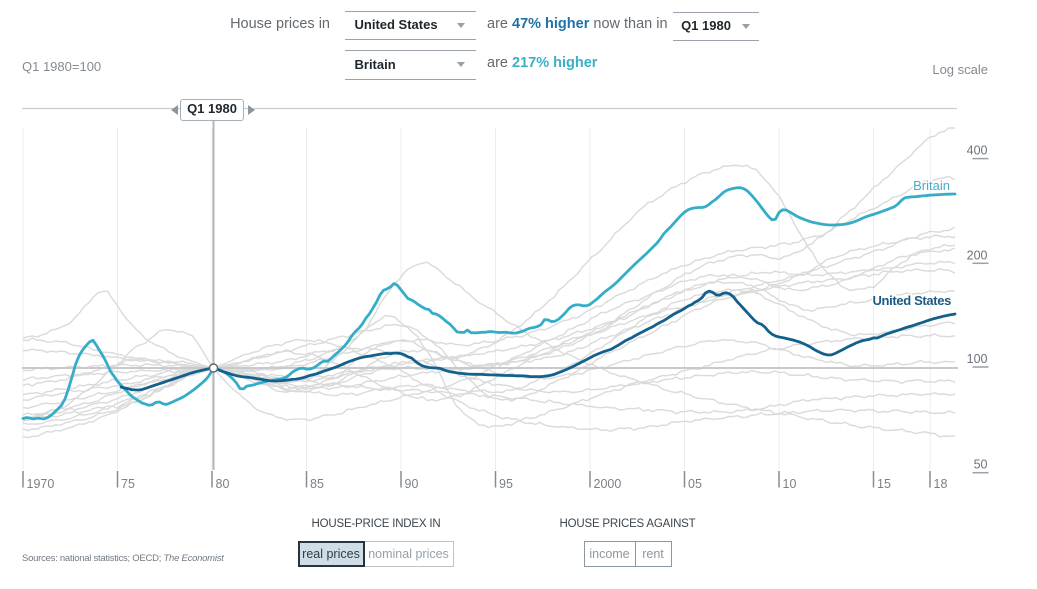  Describe the element at coordinates (41, 484) in the screenshot. I see `svg-text: 1970` at that location.